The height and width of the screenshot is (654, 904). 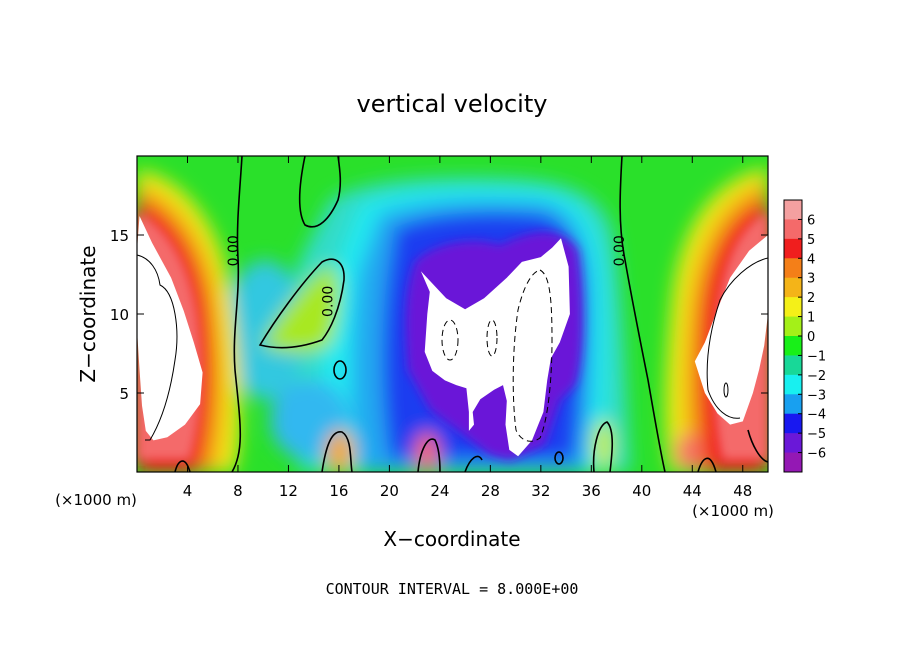 What do you see at coordinates (816, 454) in the screenshot?
I see `colorbar-tick-label: −6` at bounding box center [816, 454].